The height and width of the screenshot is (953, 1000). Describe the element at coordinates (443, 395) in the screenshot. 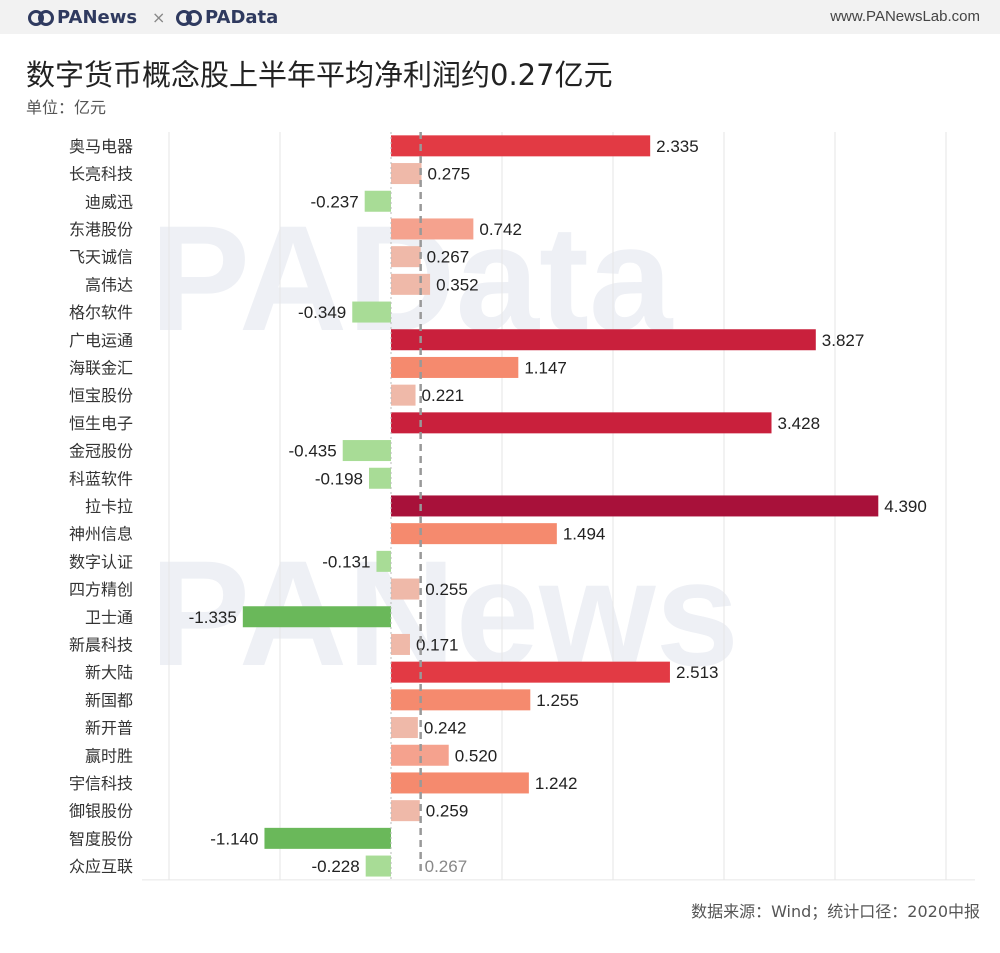

I see `bar-value-label: 0.221` at that location.